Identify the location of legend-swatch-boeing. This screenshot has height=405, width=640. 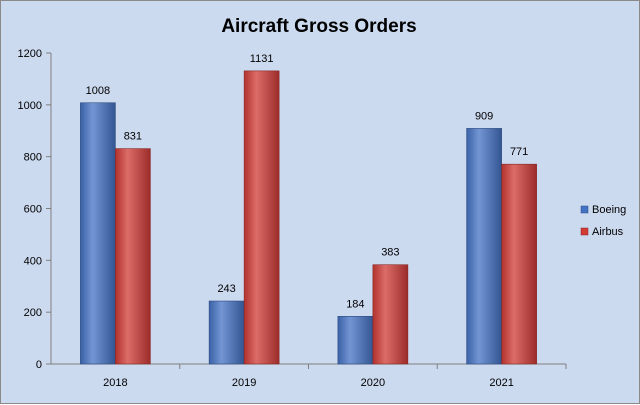
(584, 209).